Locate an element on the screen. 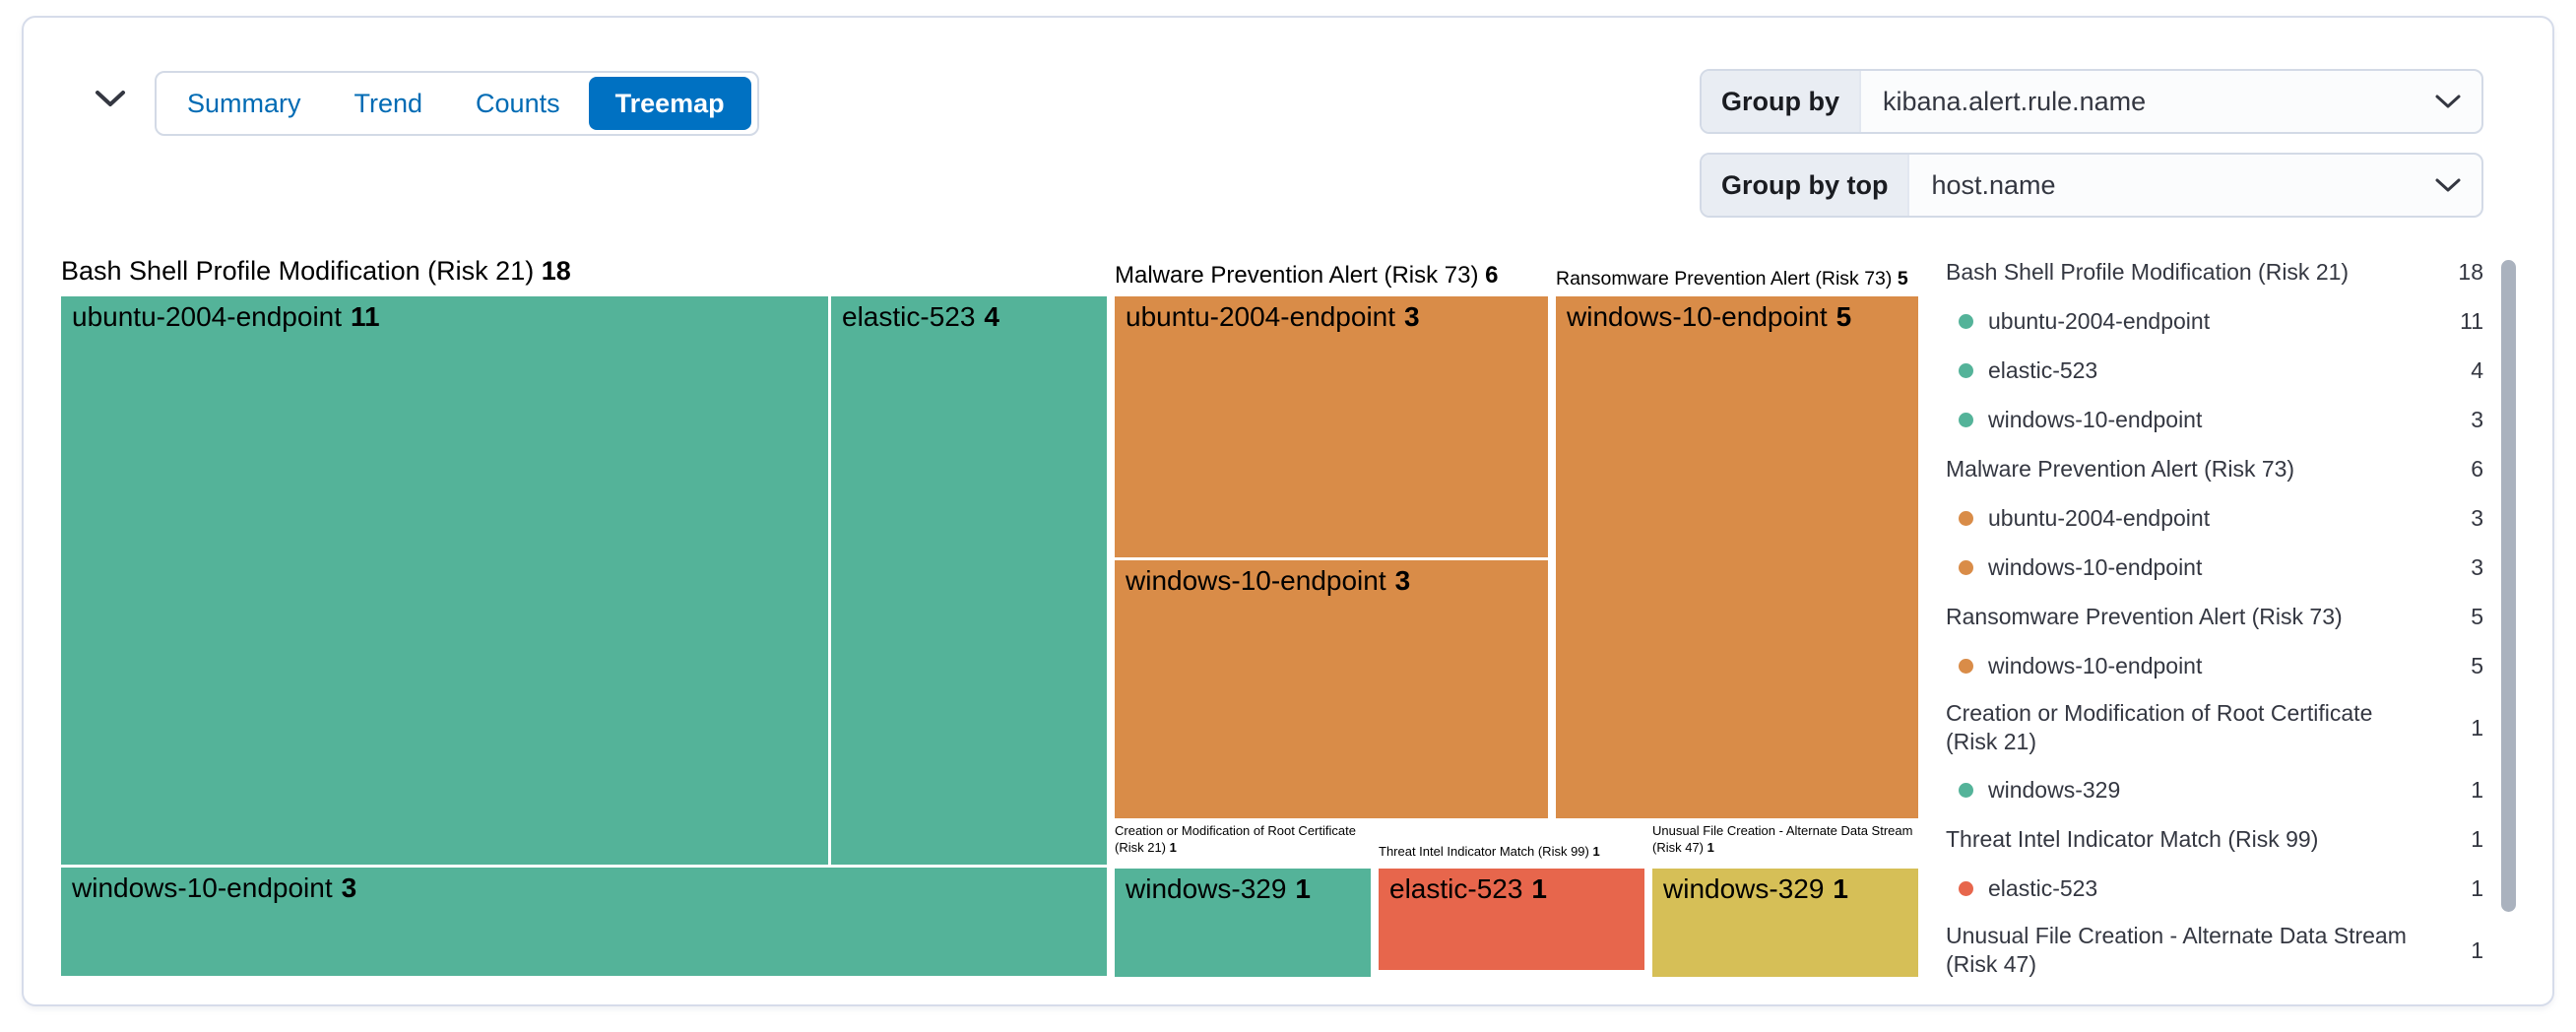 Image resolution: width=2576 pixels, height=1032 pixels. legend-title-row: Threat Intel Indicator Match (Risk 99) 1 is located at coordinates (2214, 839).